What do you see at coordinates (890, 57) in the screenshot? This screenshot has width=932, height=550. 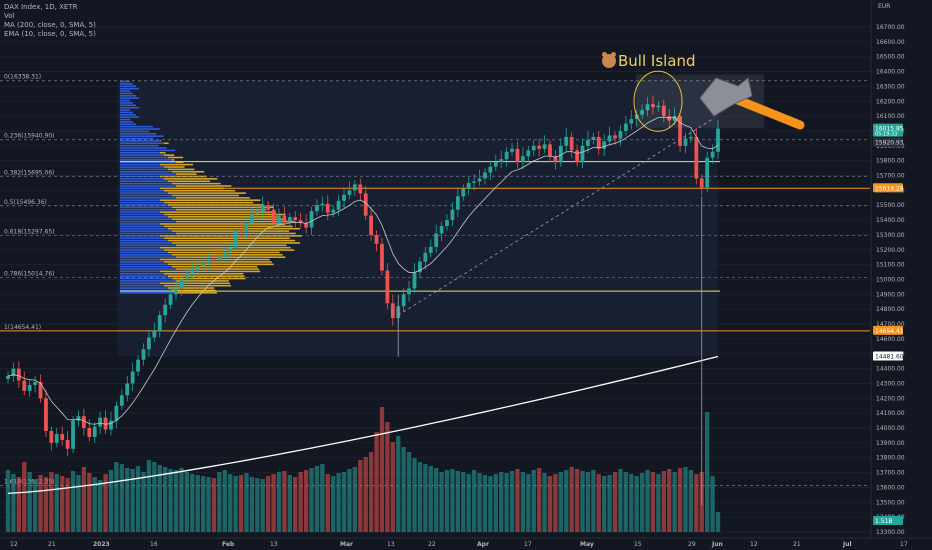 I see `price-tick-label: 16500.00` at bounding box center [890, 57].